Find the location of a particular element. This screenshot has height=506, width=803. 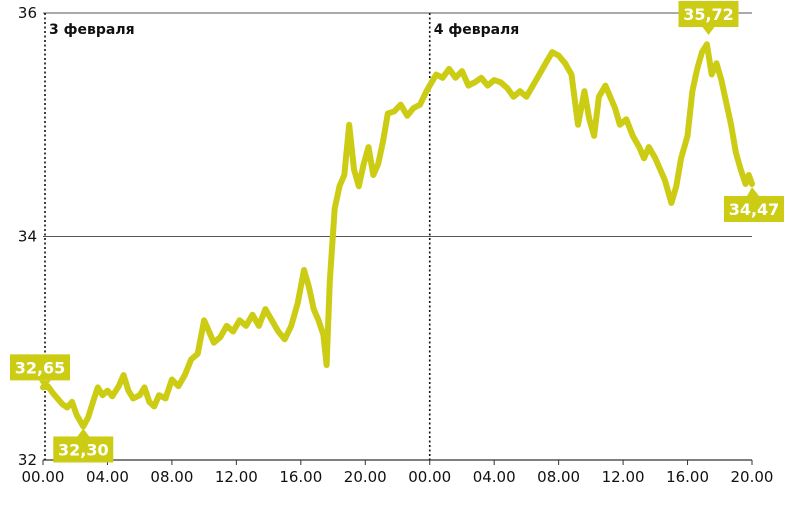

callout-label: 34,47 is located at coordinates (754, 209).